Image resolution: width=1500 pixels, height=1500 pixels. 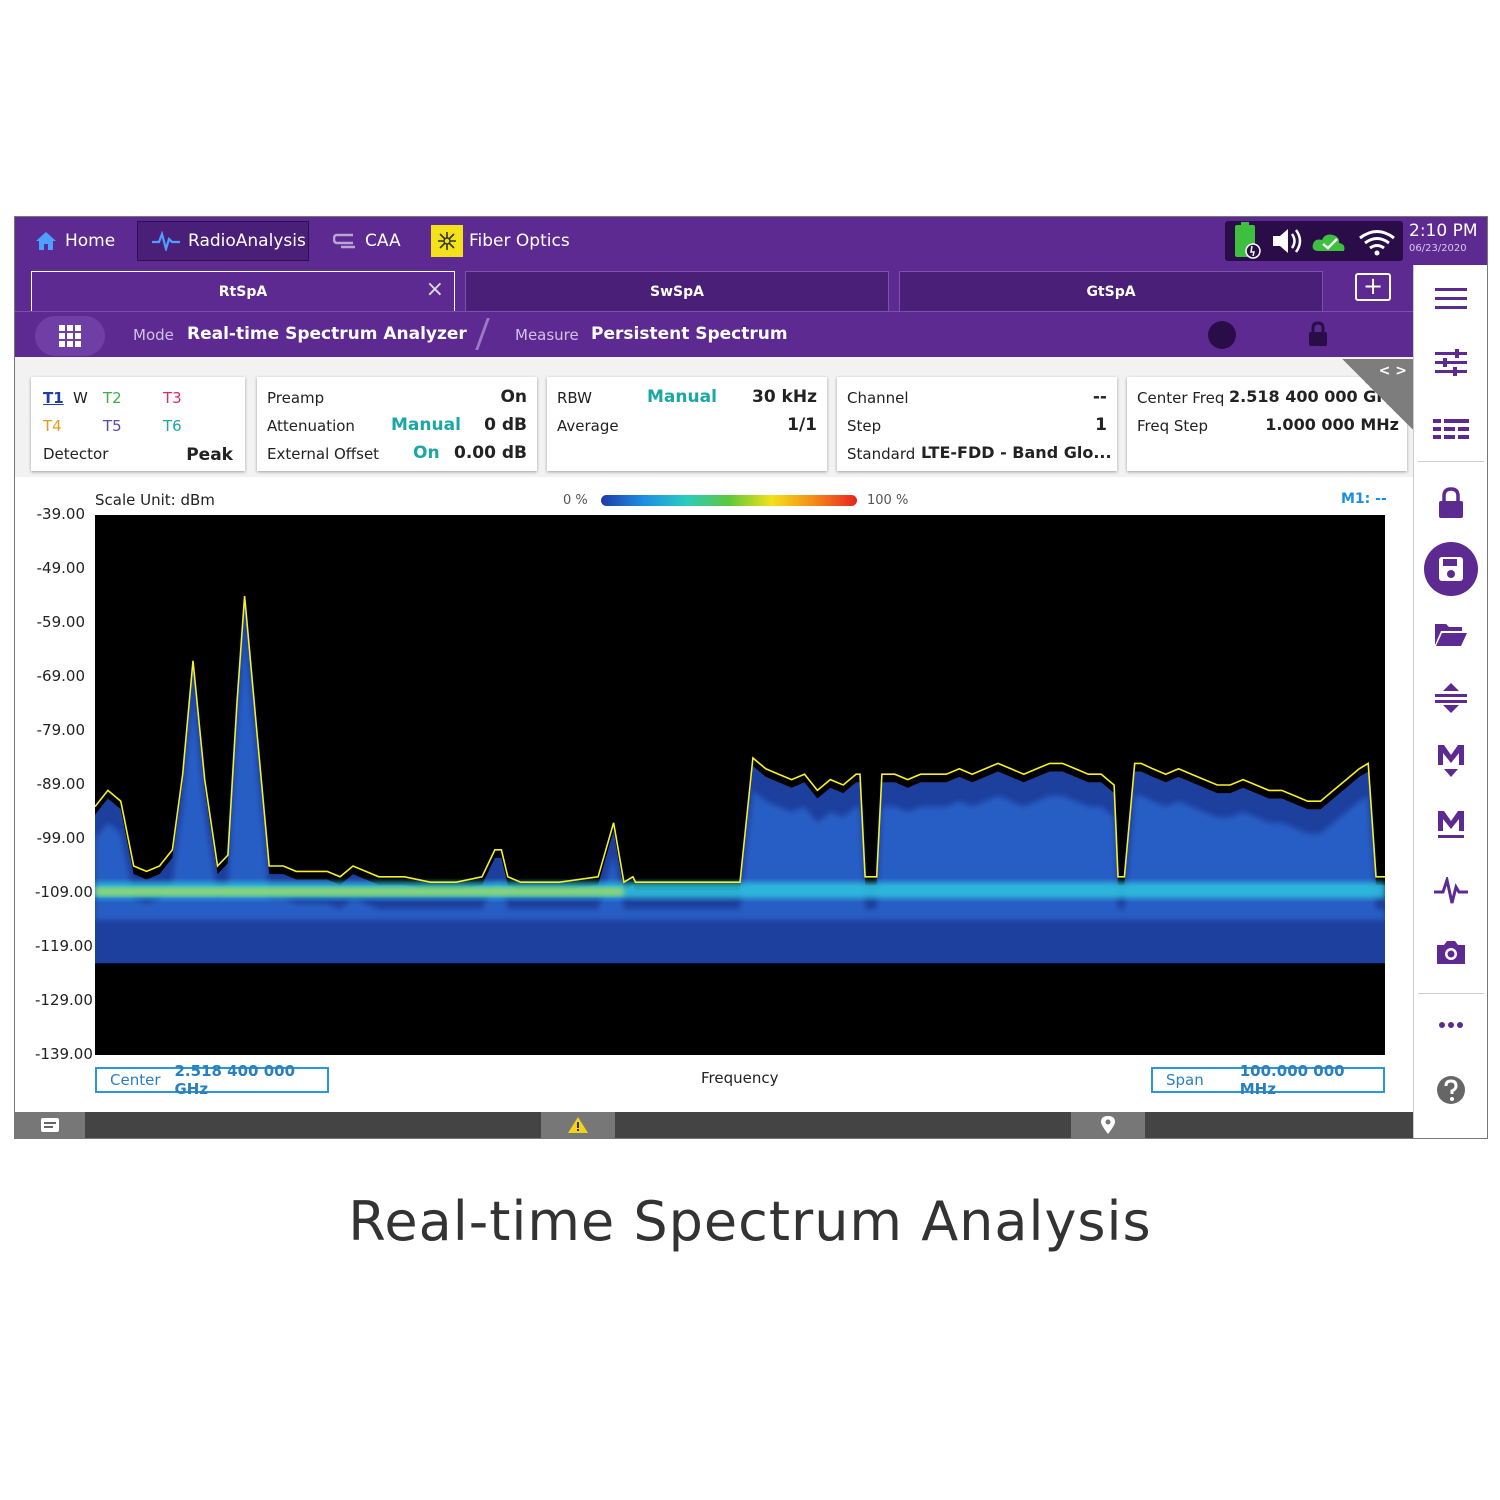 I want to click on help-button, so click(x=1450, y=1090).